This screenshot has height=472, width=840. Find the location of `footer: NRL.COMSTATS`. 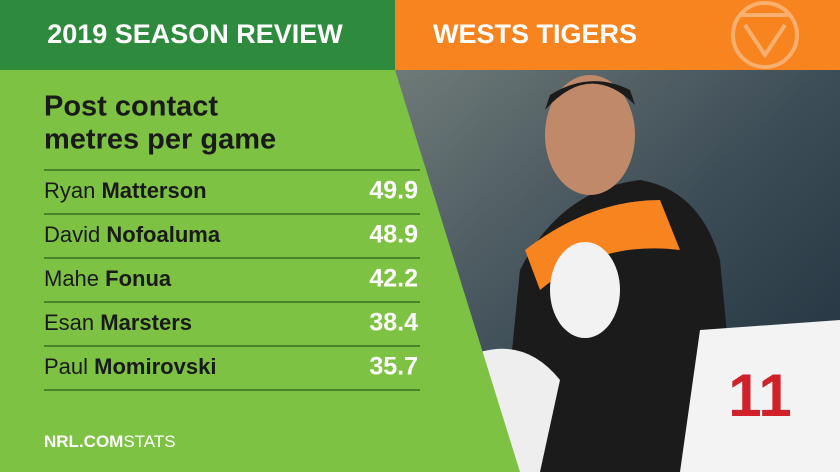

footer: NRL.COMSTATS is located at coordinates (110, 441).